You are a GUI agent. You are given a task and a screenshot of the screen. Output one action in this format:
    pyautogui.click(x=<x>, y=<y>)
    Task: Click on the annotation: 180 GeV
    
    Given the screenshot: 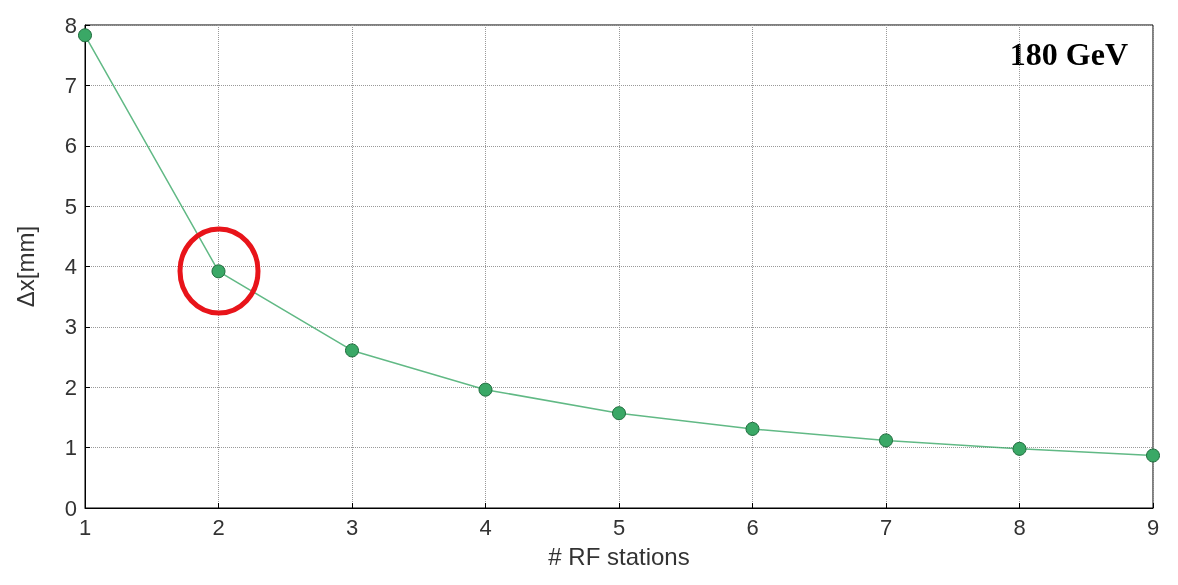 What is the action you would take?
    pyautogui.click(x=1068, y=54)
    